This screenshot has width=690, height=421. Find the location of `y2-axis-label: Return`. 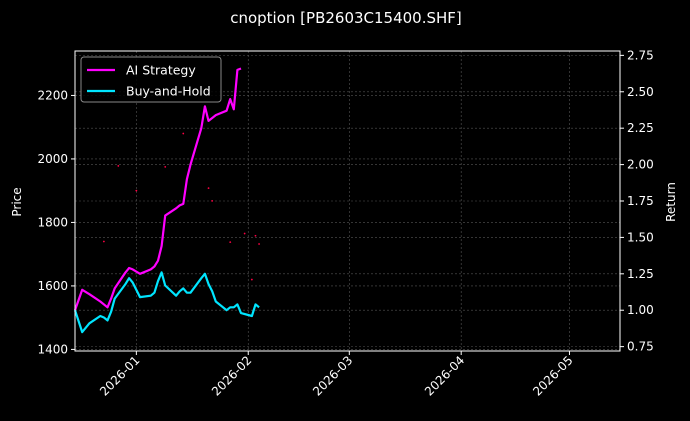

y2-axis-label: Return is located at coordinates (671, 202).